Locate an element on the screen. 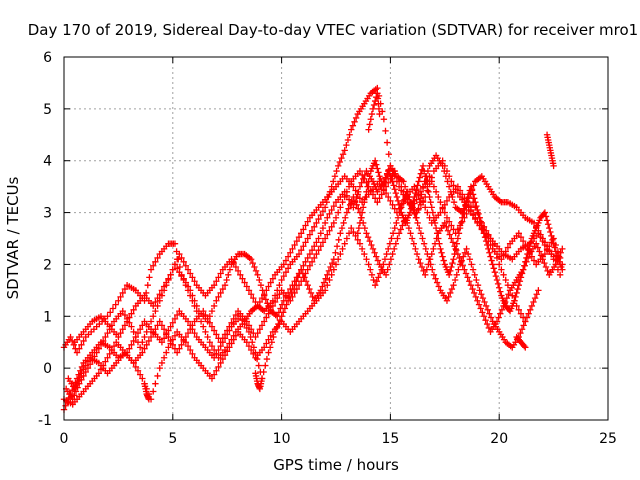  y-tick-label: 5 is located at coordinates (47, 110).